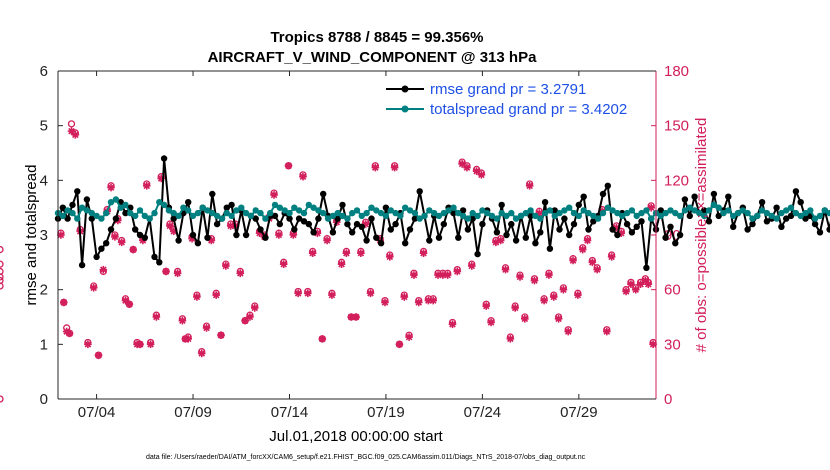  What do you see at coordinates (44, 126) in the screenshot?
I see `y-tick-label: 5` at bounding box center [44, 126].